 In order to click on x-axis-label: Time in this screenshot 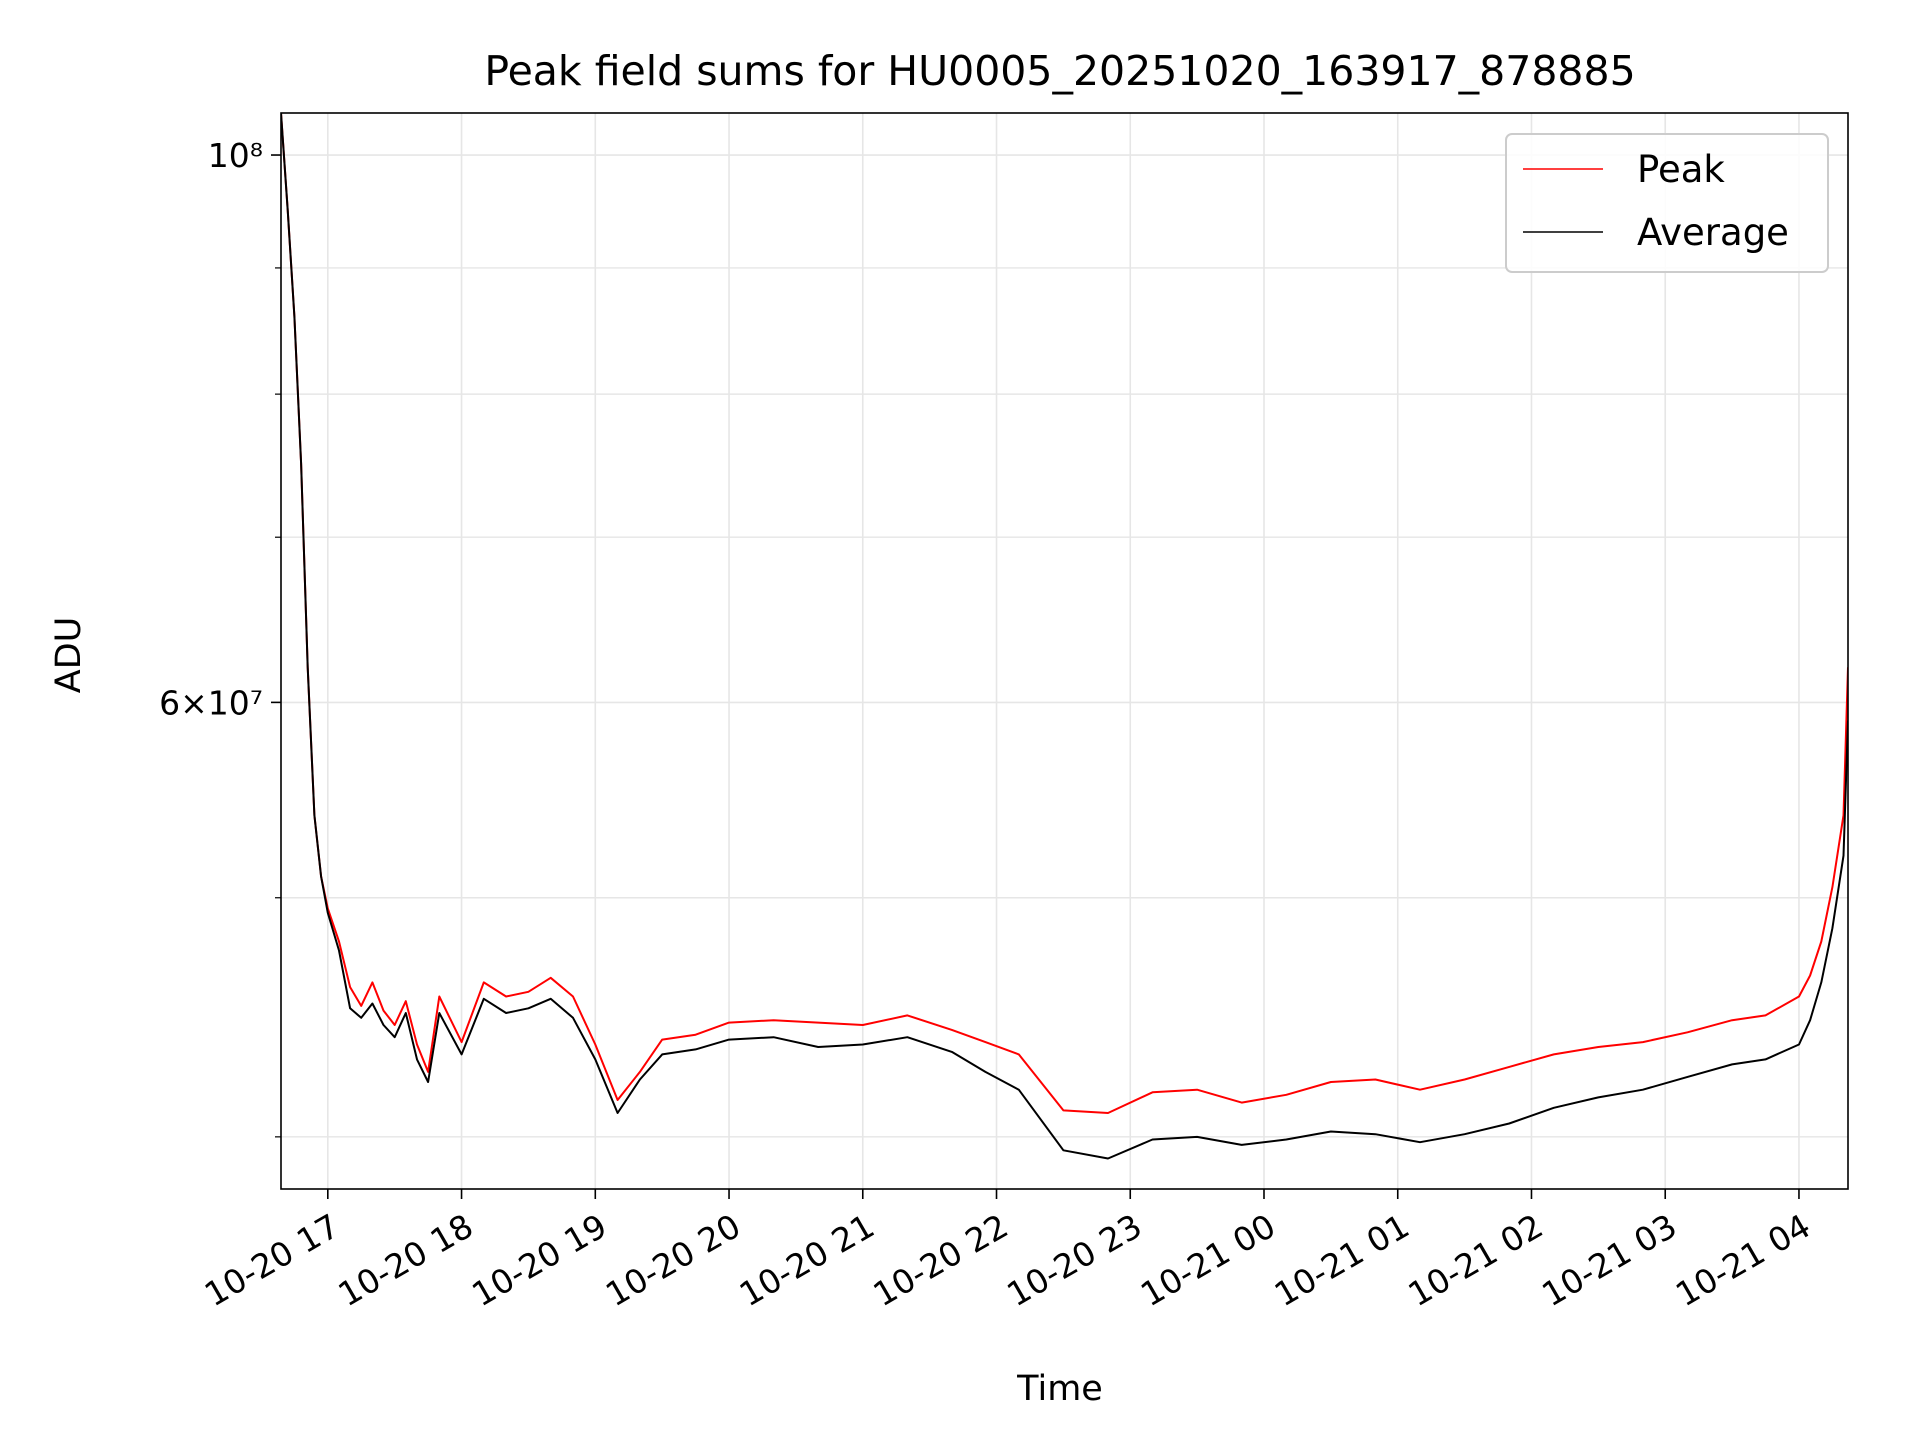, I will do `click(1059, 1389)`.